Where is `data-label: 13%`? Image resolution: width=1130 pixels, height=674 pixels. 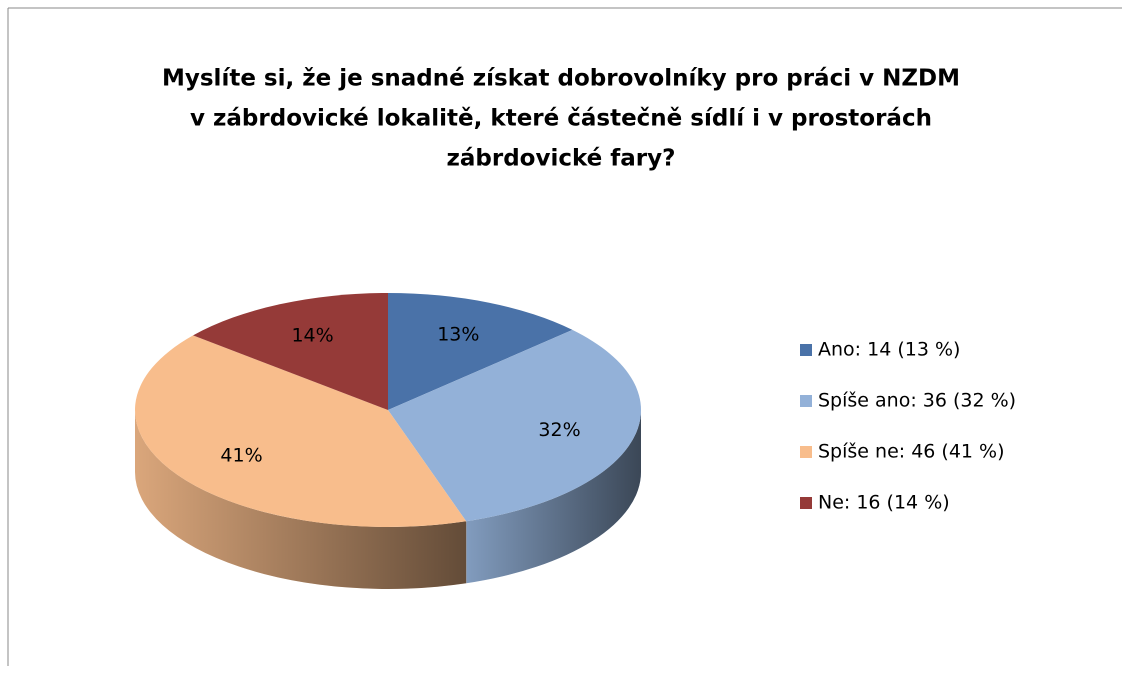
data-label: 13% is located at coordinates (458, 334).